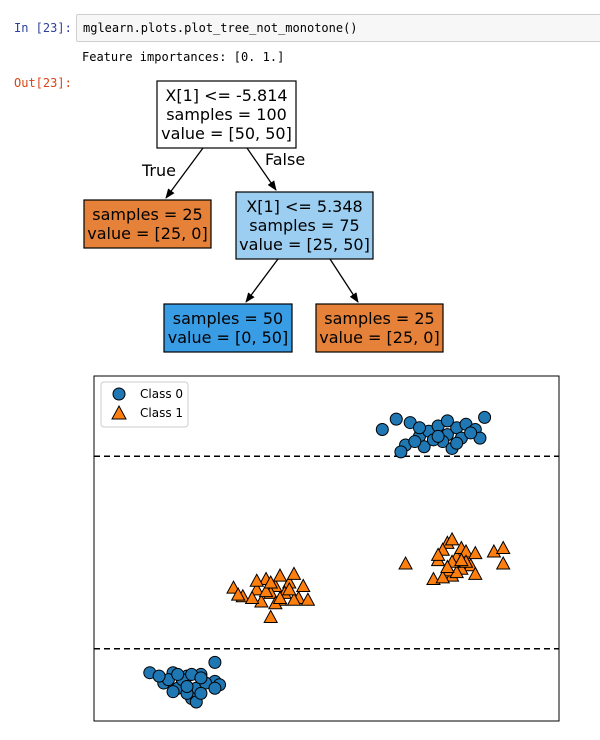  Describe the element at coordinates (226, 133) in the screenshot. I see `tree-node-text: value = [50, 50]` at that location.